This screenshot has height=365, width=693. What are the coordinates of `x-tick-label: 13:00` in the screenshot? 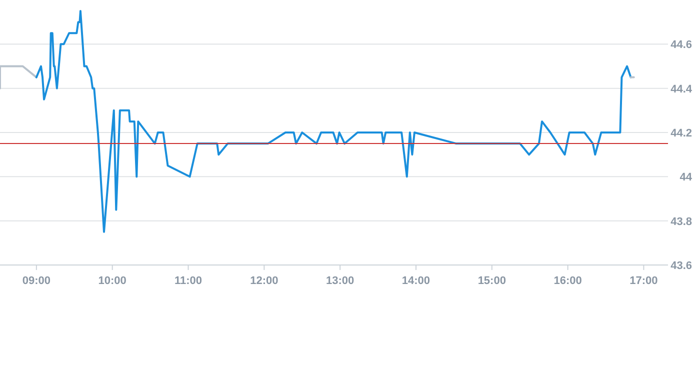 It's located at (340, 281).